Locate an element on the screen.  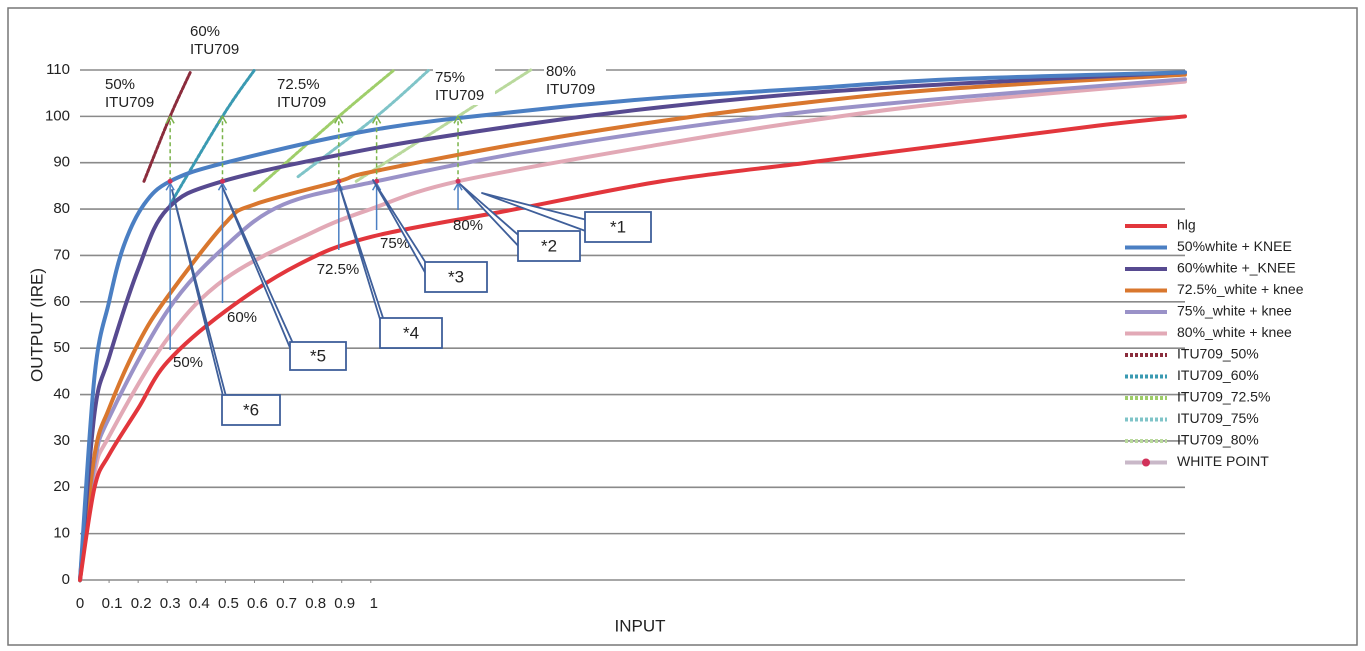
legend-label: ITU709_60% is located at coordinates (1218, 375).